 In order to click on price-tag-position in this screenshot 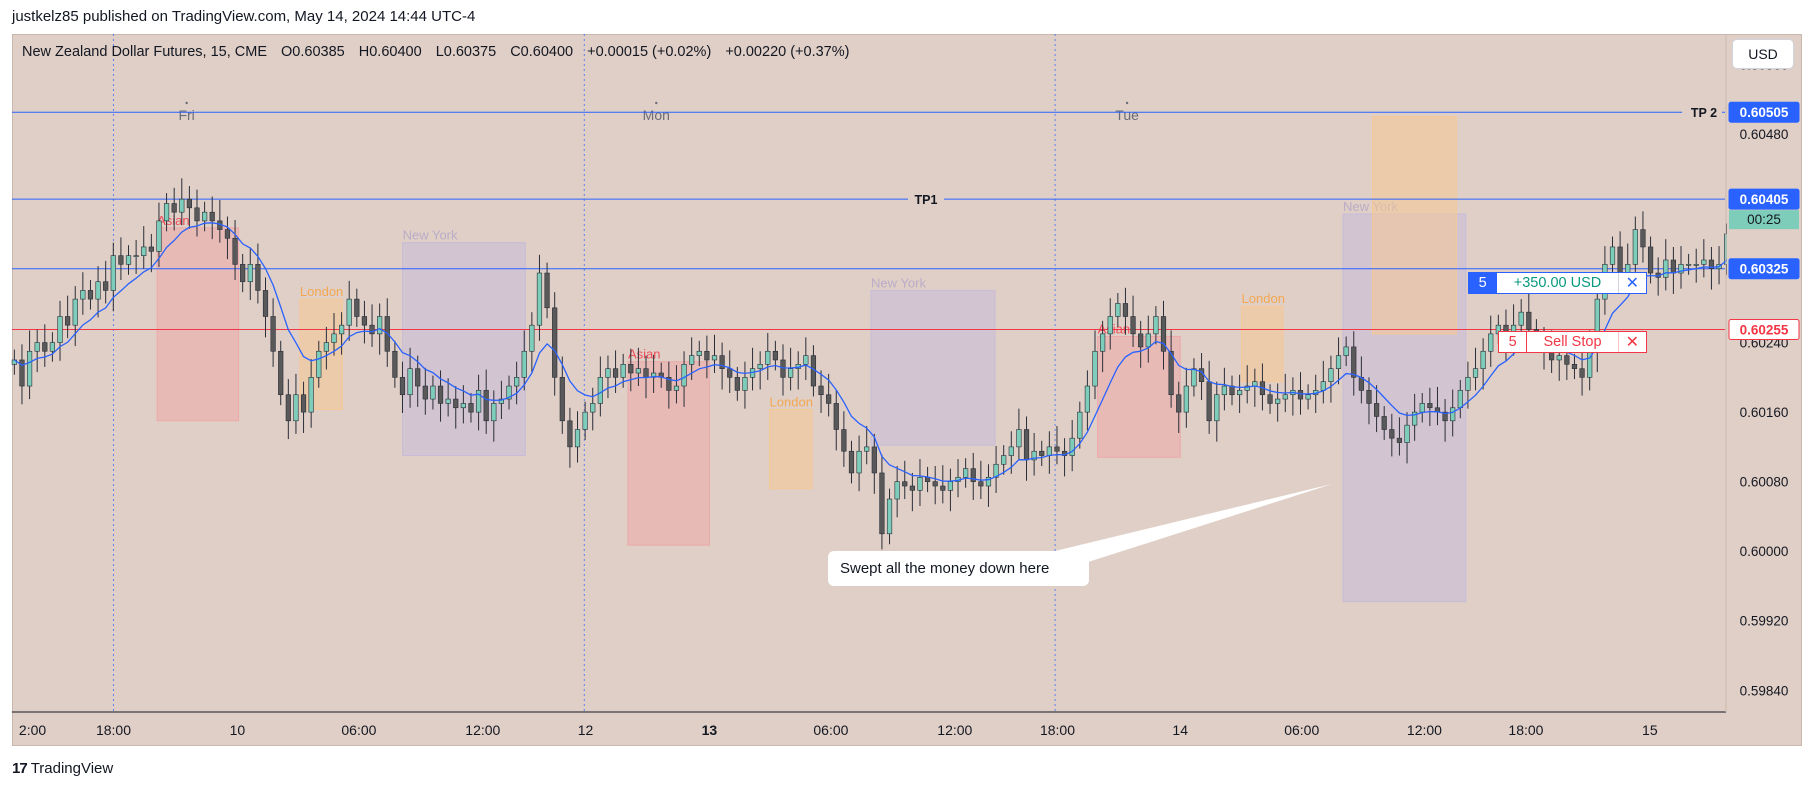, I will do `click(1764, 269)`.